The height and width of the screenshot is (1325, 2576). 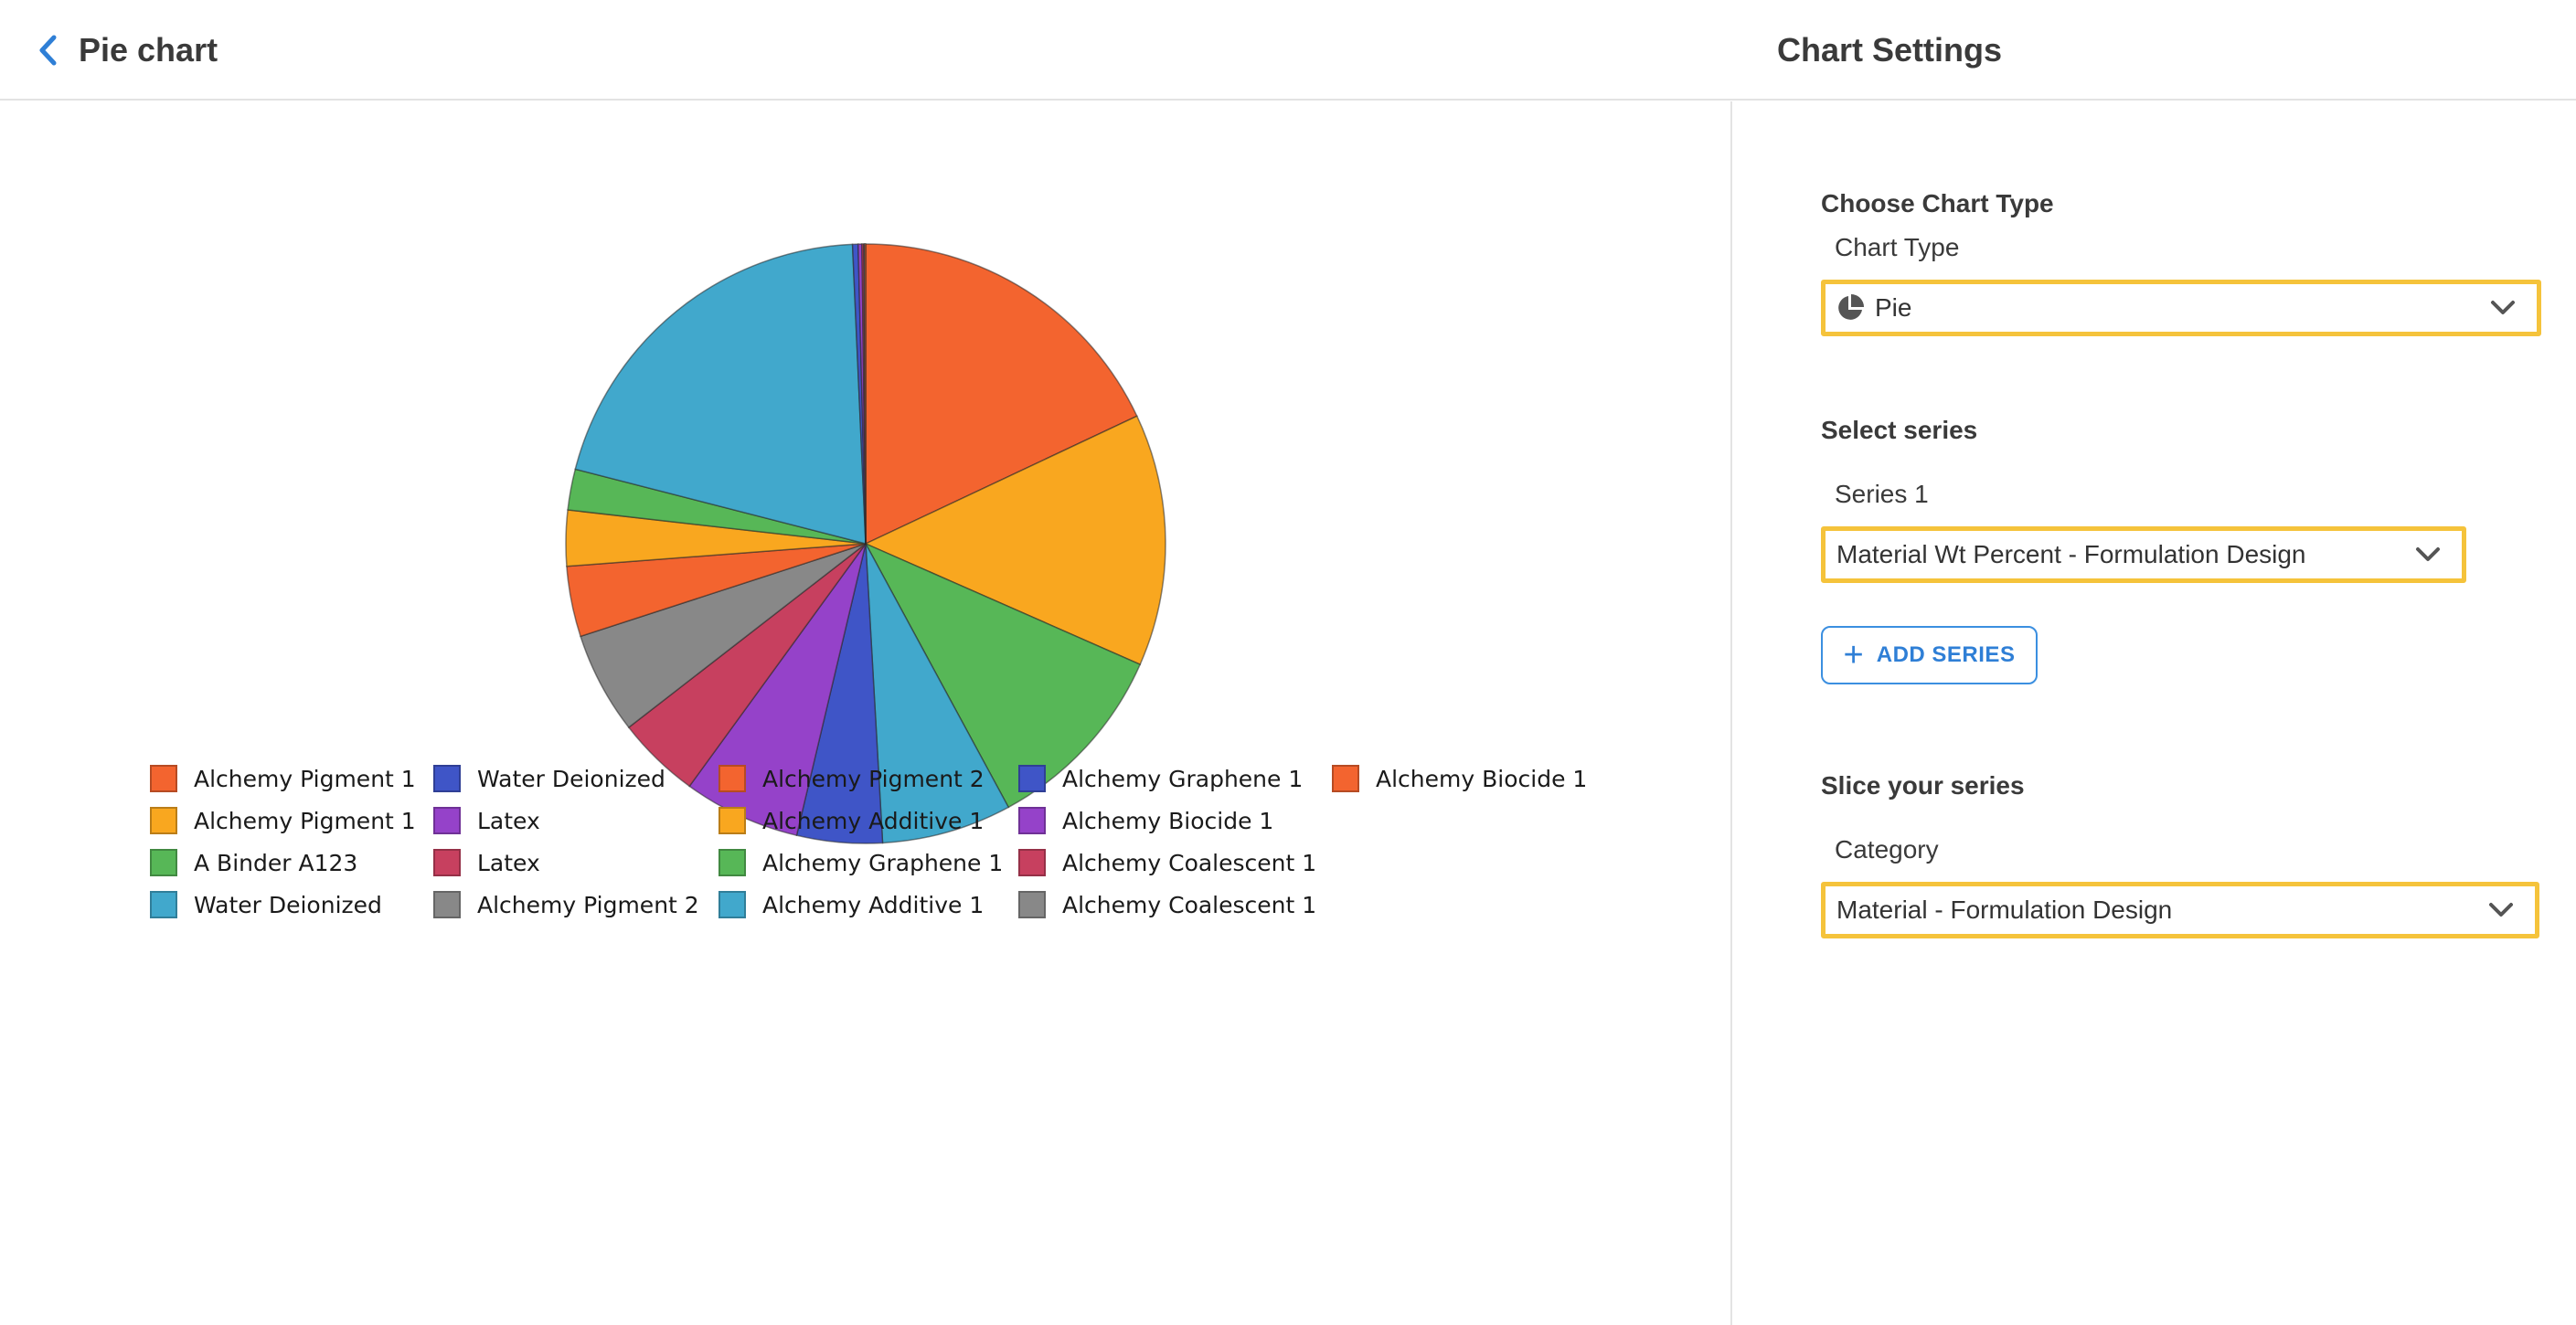 I want to click on chart-type-field-label: Chart Type, so click(x=1898, y=247).